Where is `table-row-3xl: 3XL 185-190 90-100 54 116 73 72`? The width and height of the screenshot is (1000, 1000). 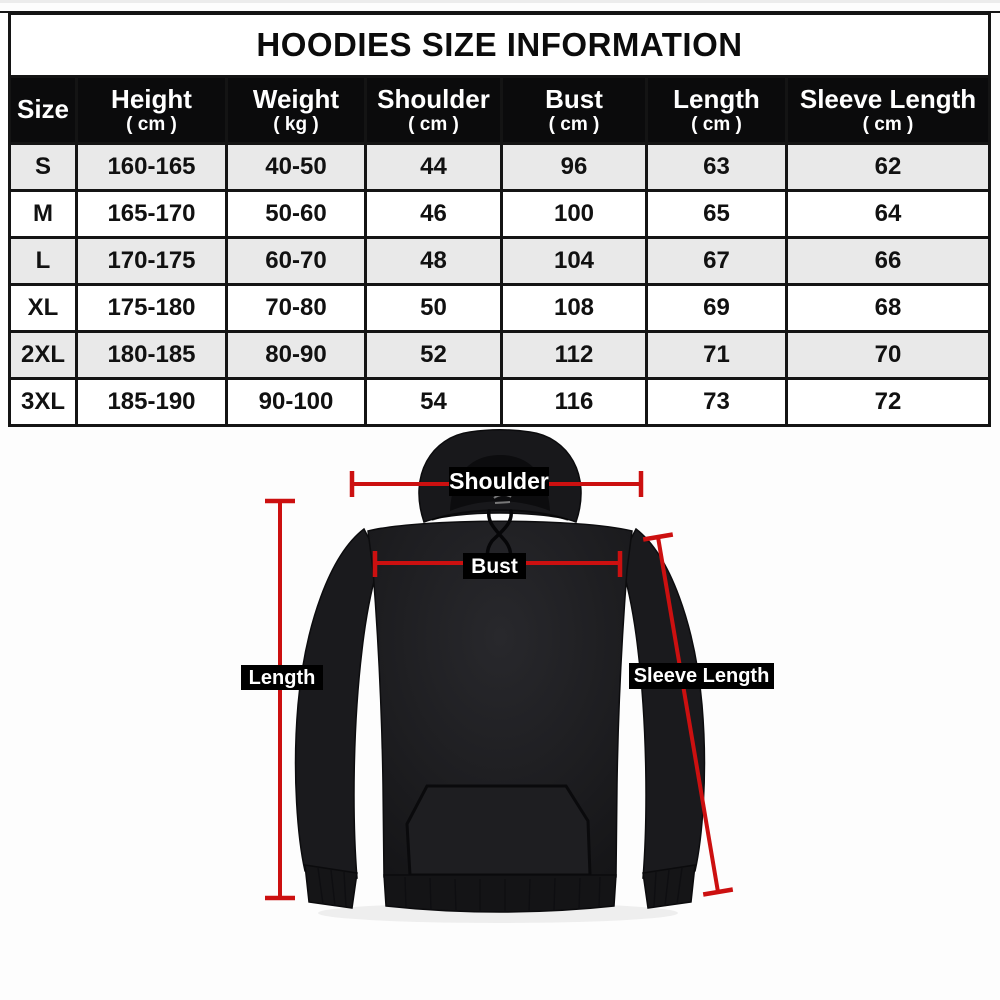 table-row-3xl: 3XL 185-190 90-100 54 116 73 72 is located at coordinates (499, 402).